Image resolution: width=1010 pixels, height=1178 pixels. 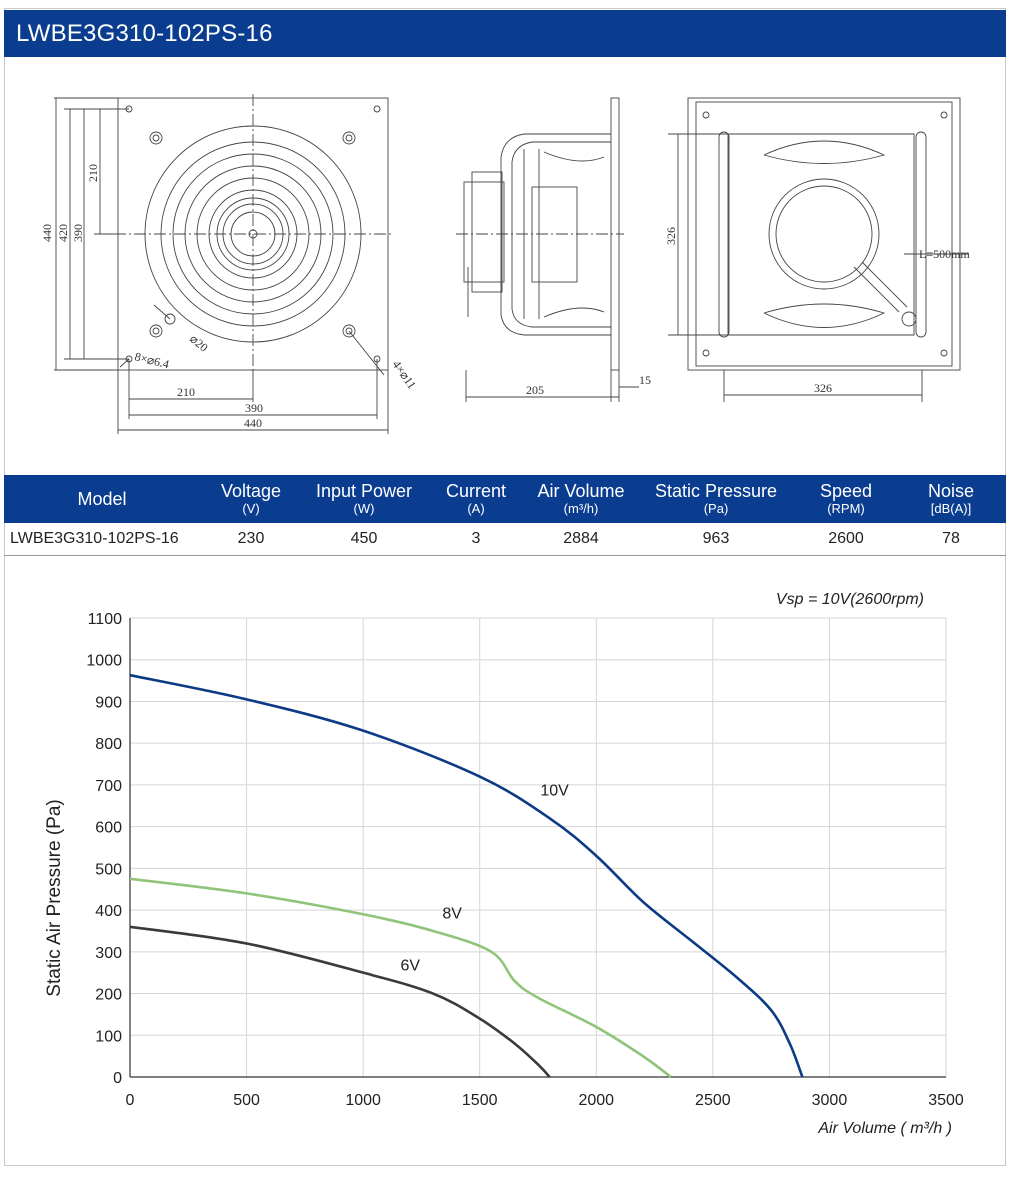 I want to click on chart-annotation: Vsp = 10V(2600rpm), so click(x=850, y=599).